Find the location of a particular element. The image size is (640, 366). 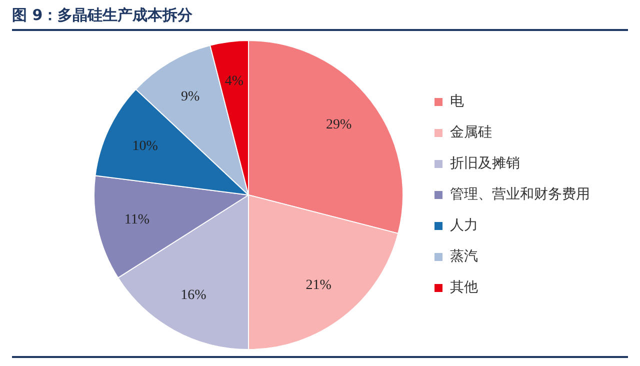

chart-title: 图 9：多晶硅生产成本拆分 is located at coordinates (320, 18).